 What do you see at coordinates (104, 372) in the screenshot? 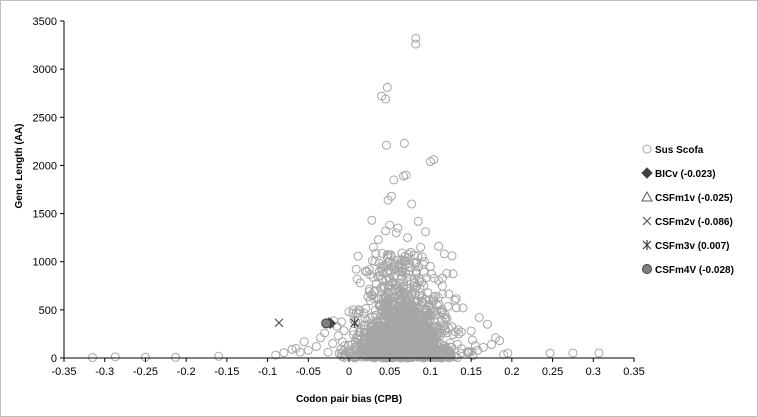
I see `x-tick-label: -0.3` at bounding box center [104, 372].